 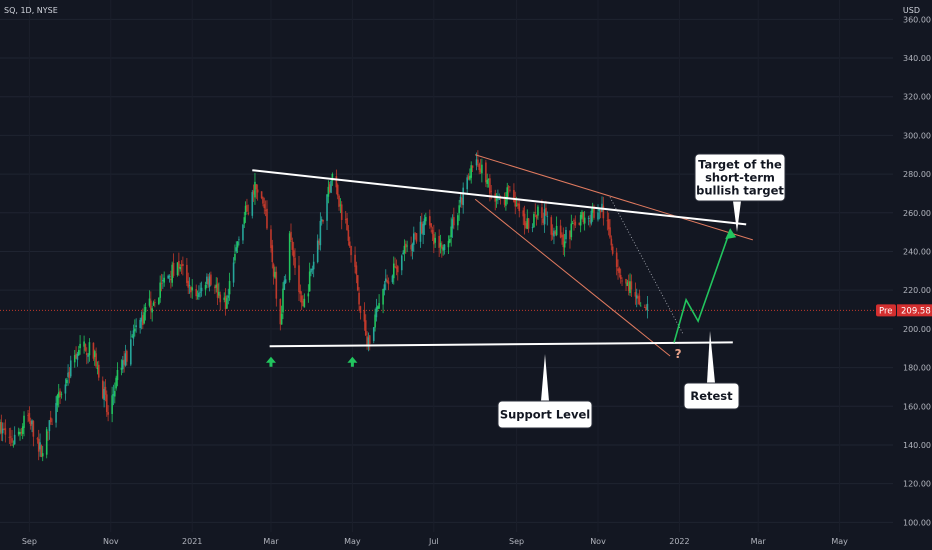 I want to click on x-axis: Sep Nov 2021 Mar May Jul Sep Nov 2022 Mar May, so click(x=435, y=541).